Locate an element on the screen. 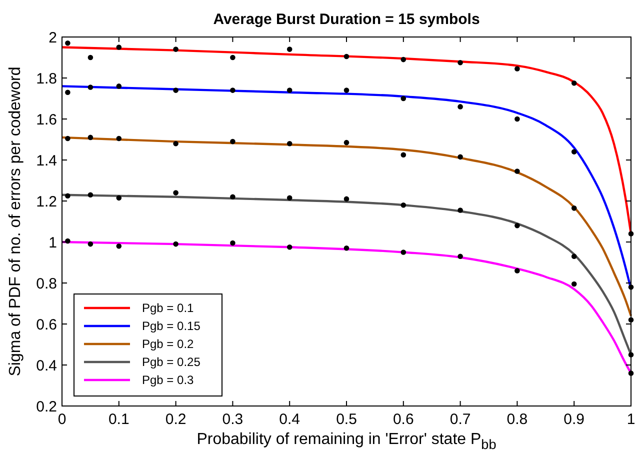 The width and height of the screenshot is (637, 458). x-tick-label: 0.1 is located at coordinates (119, 419).